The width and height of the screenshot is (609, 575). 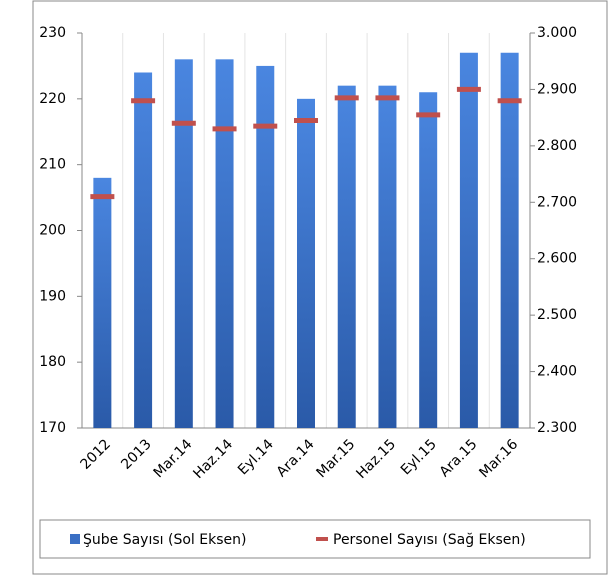 I want to click on x-tick-label: Eyl.14, so click(x=256, y=457).